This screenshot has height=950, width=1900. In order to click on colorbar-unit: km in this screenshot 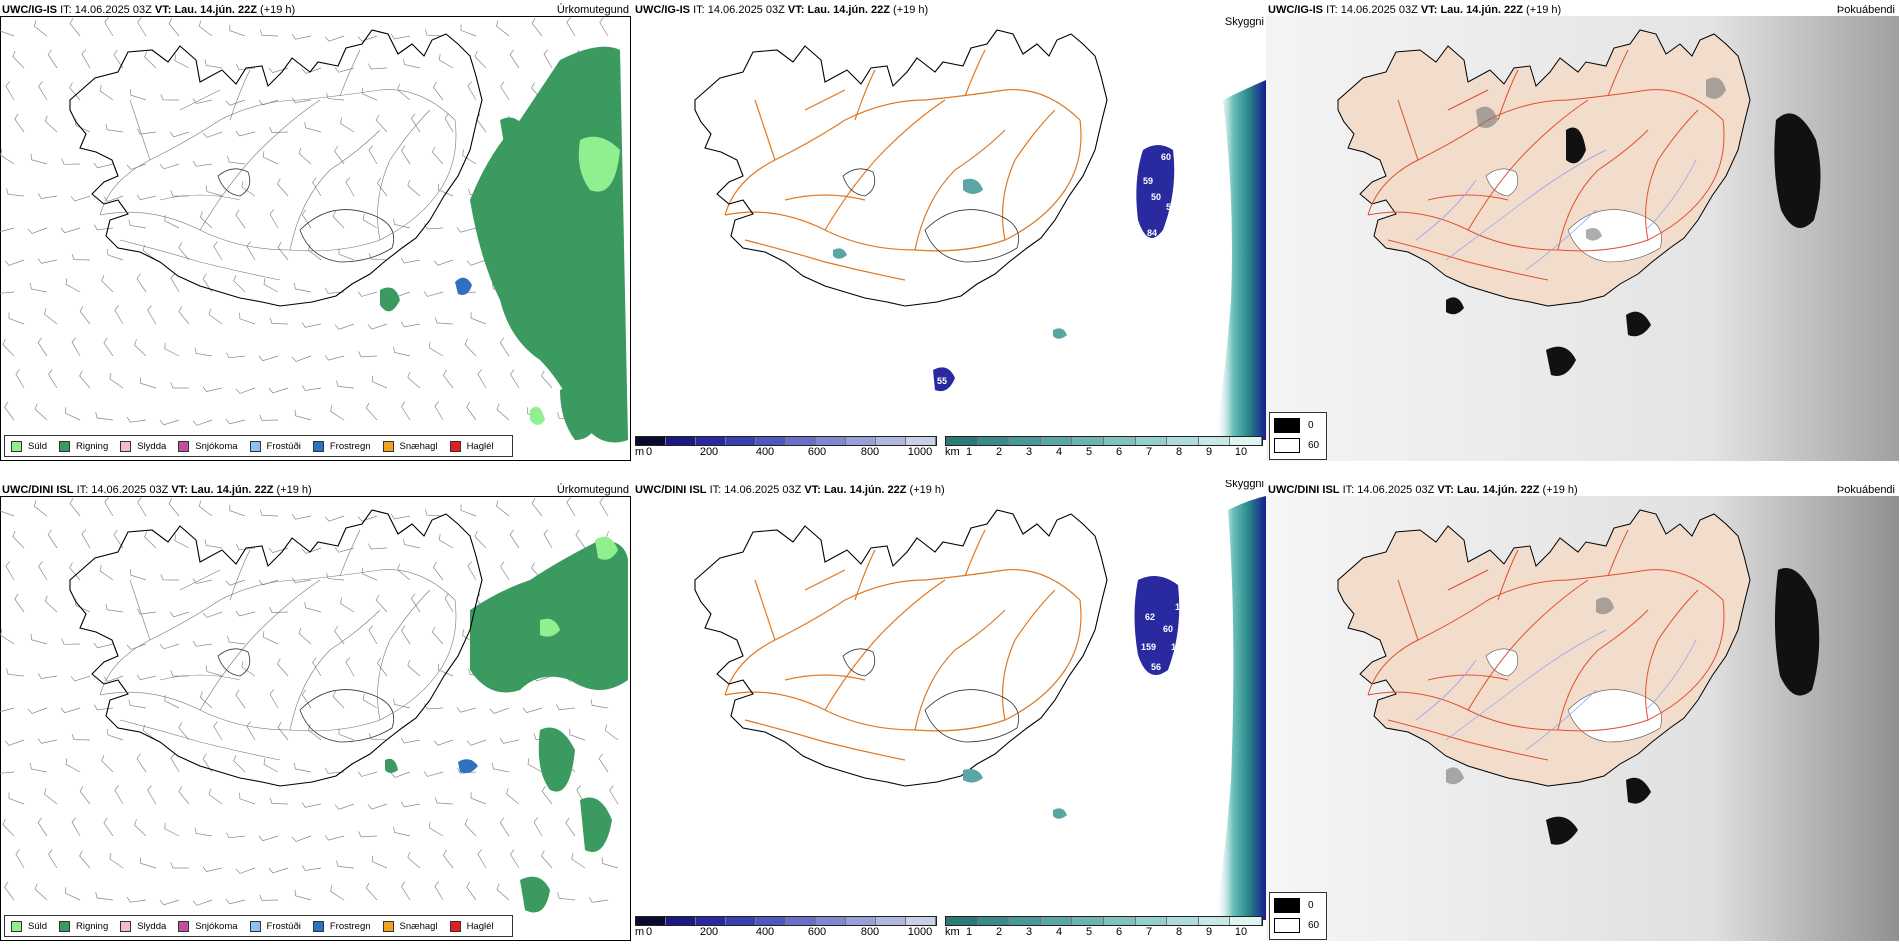, I will do `click(952, 932)`.